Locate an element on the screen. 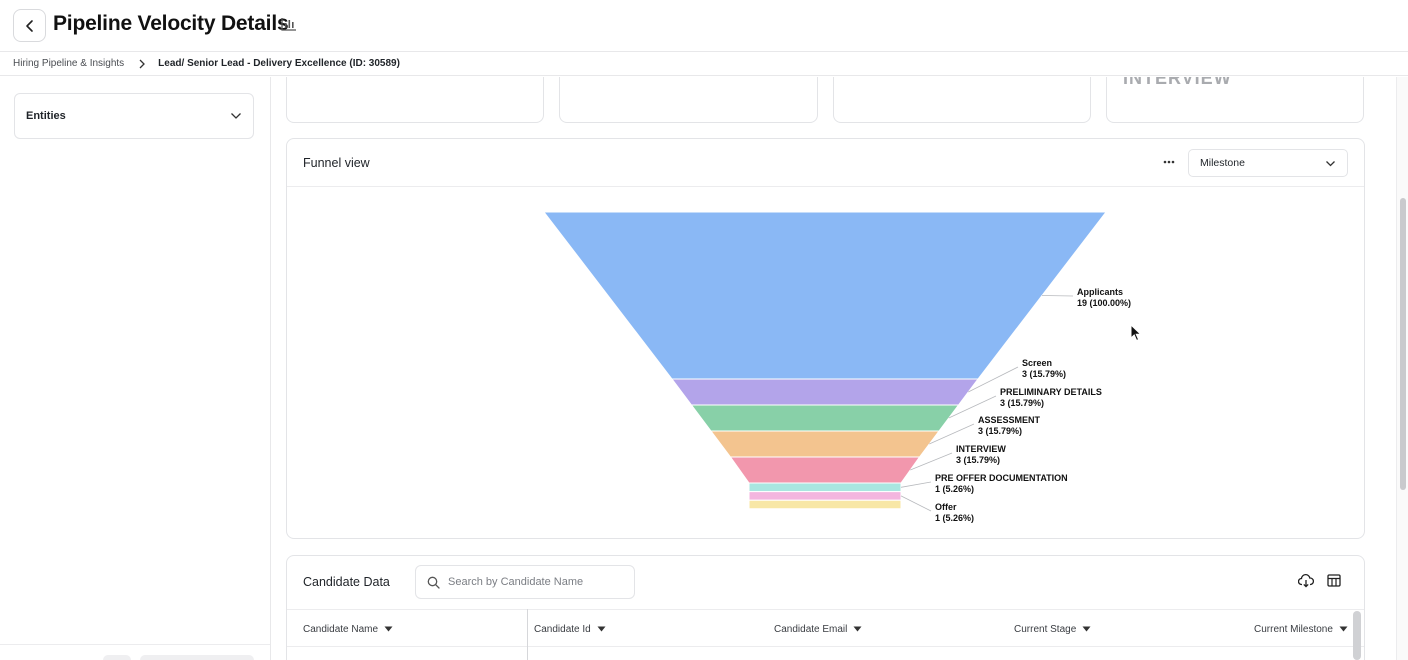 This screenshot has height=660, width=1408. back-button is located at coordinates (29, 25).